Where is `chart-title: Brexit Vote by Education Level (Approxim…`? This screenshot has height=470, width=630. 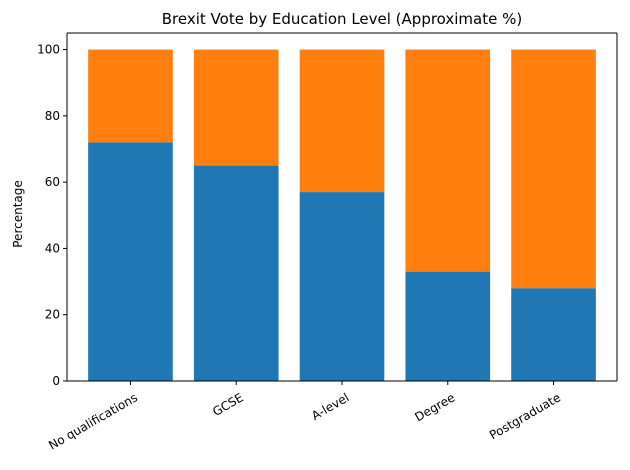 chart-title: Brexit Vote by Education Level (Approxim… is located at coordinates (342, 19).